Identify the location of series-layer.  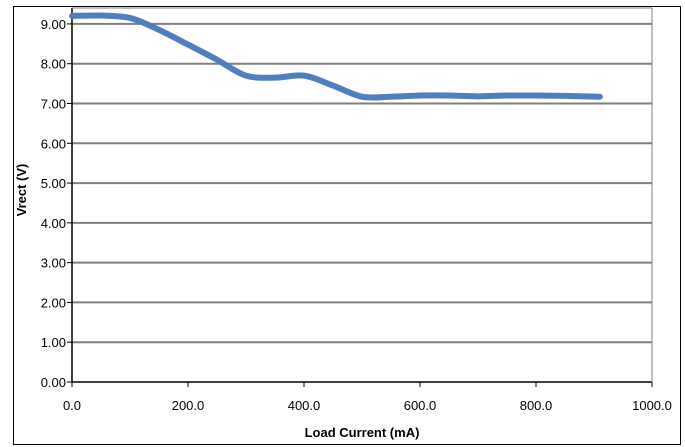
(336, 56).